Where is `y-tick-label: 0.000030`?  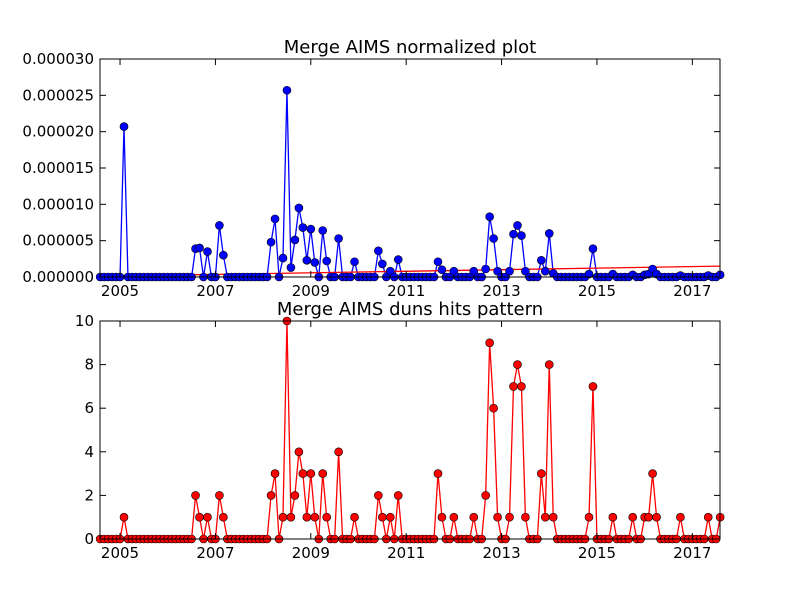 y-tick-label: 0.000030 is located at coordinates (58, 59).